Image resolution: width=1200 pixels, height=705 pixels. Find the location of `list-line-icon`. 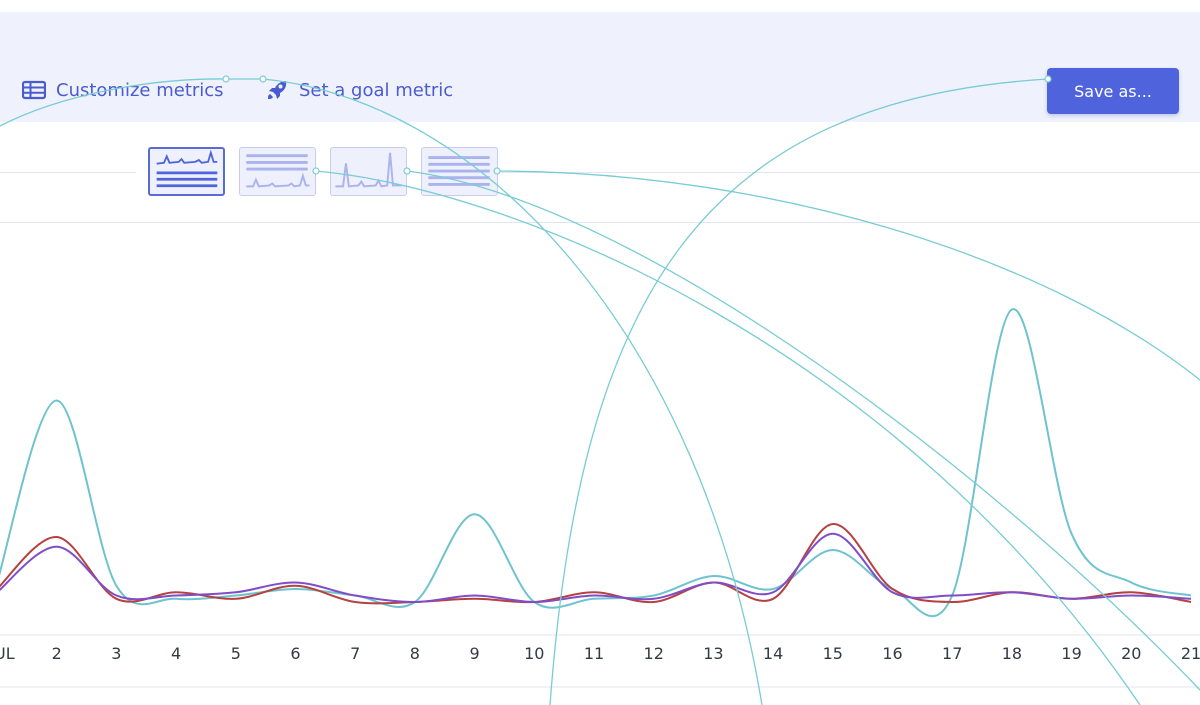

list-line-icon is located at coordinates (278, 171).